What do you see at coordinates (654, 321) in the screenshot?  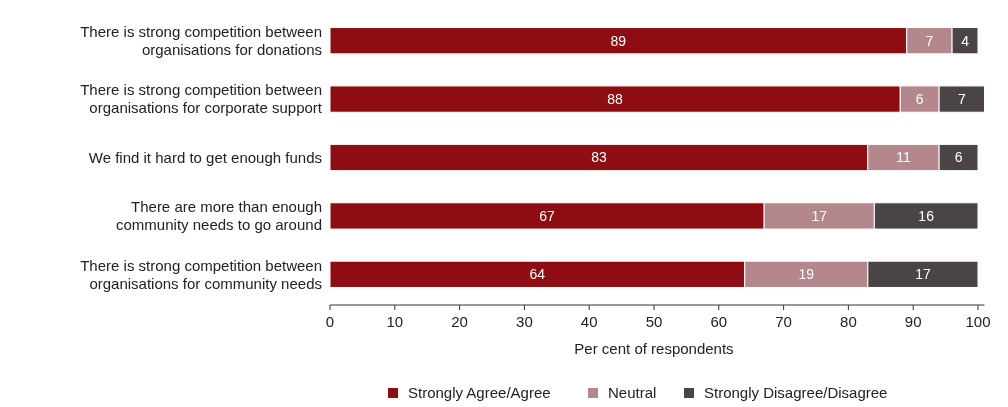 I see `x-tick-label: 50` at bounding box center [654, 321].